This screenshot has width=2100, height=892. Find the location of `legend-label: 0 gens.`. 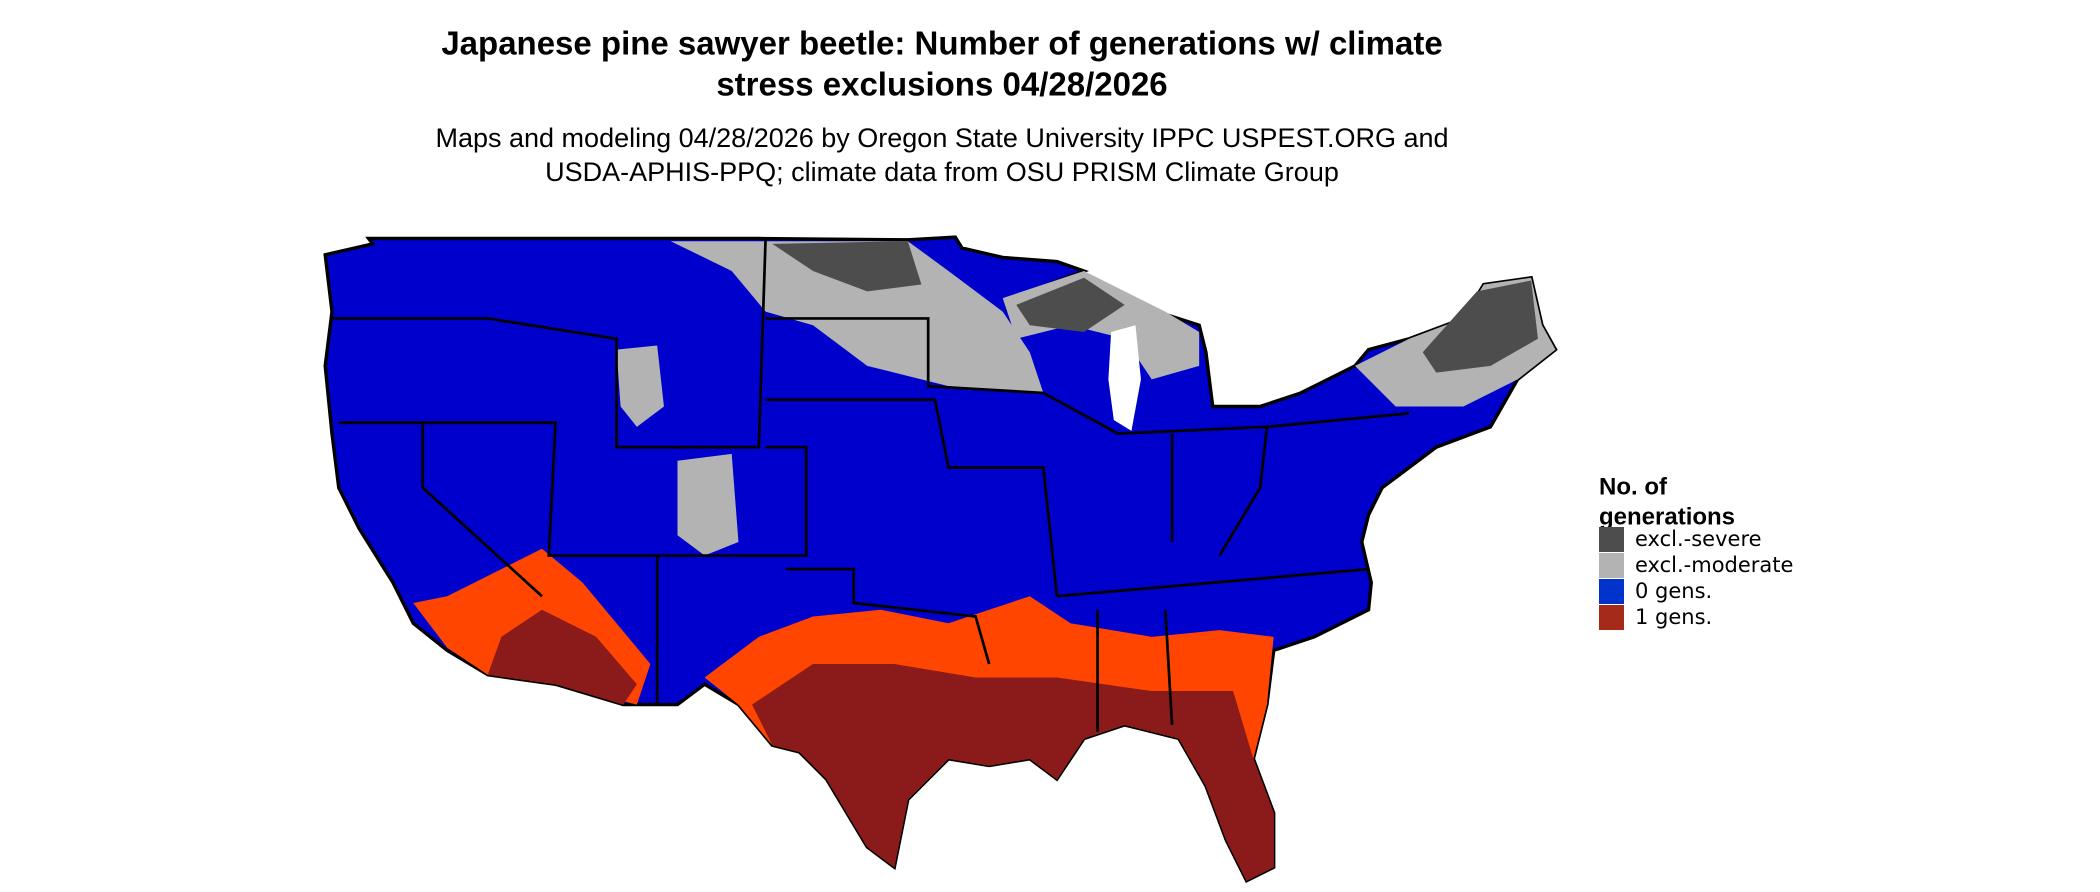

legend-label: 0 gens. is located at coordinates (1673, 591).